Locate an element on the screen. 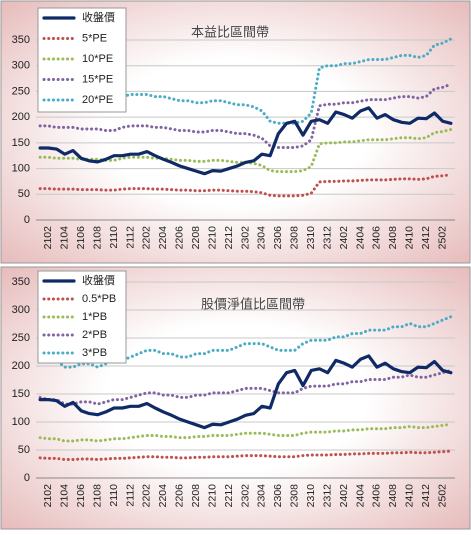  chart-title: 本益比區間帶 is located at coordinates (230, 31).